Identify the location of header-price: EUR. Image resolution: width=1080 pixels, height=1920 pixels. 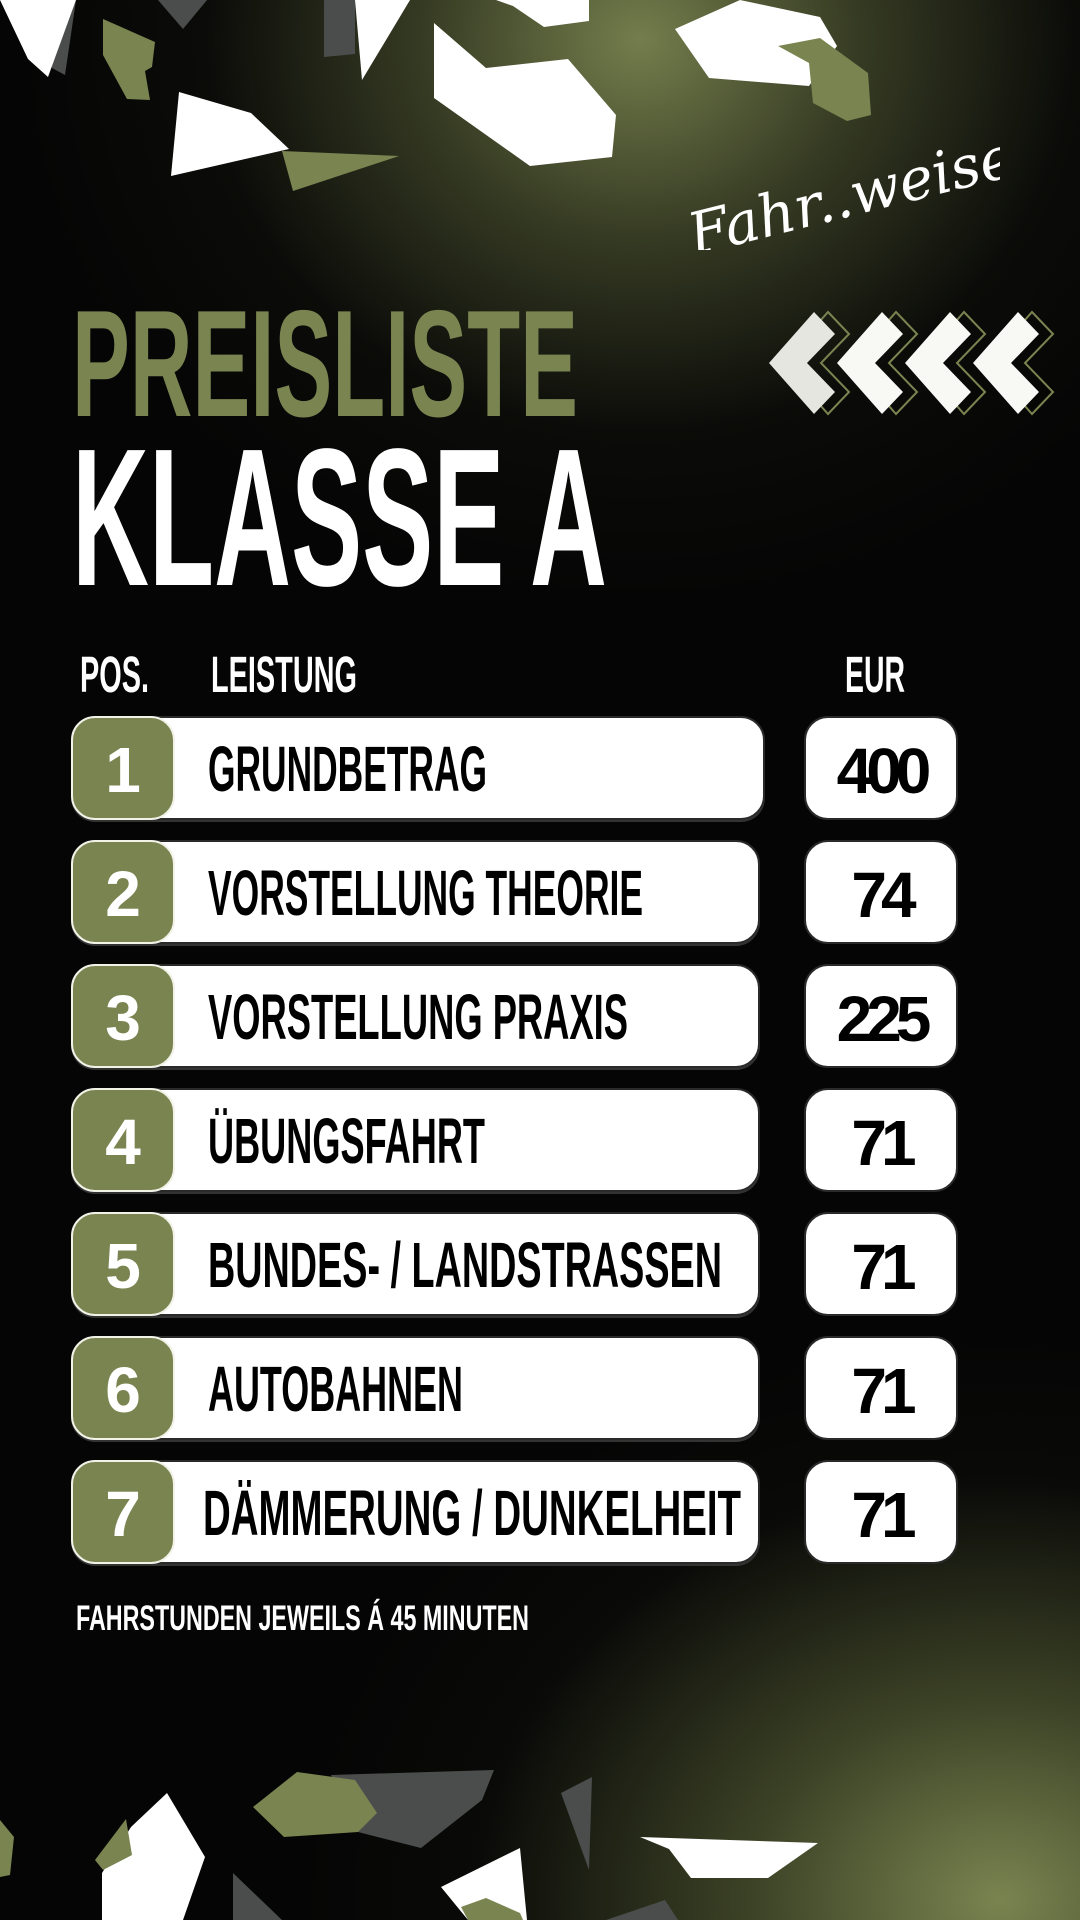
(875, 674).